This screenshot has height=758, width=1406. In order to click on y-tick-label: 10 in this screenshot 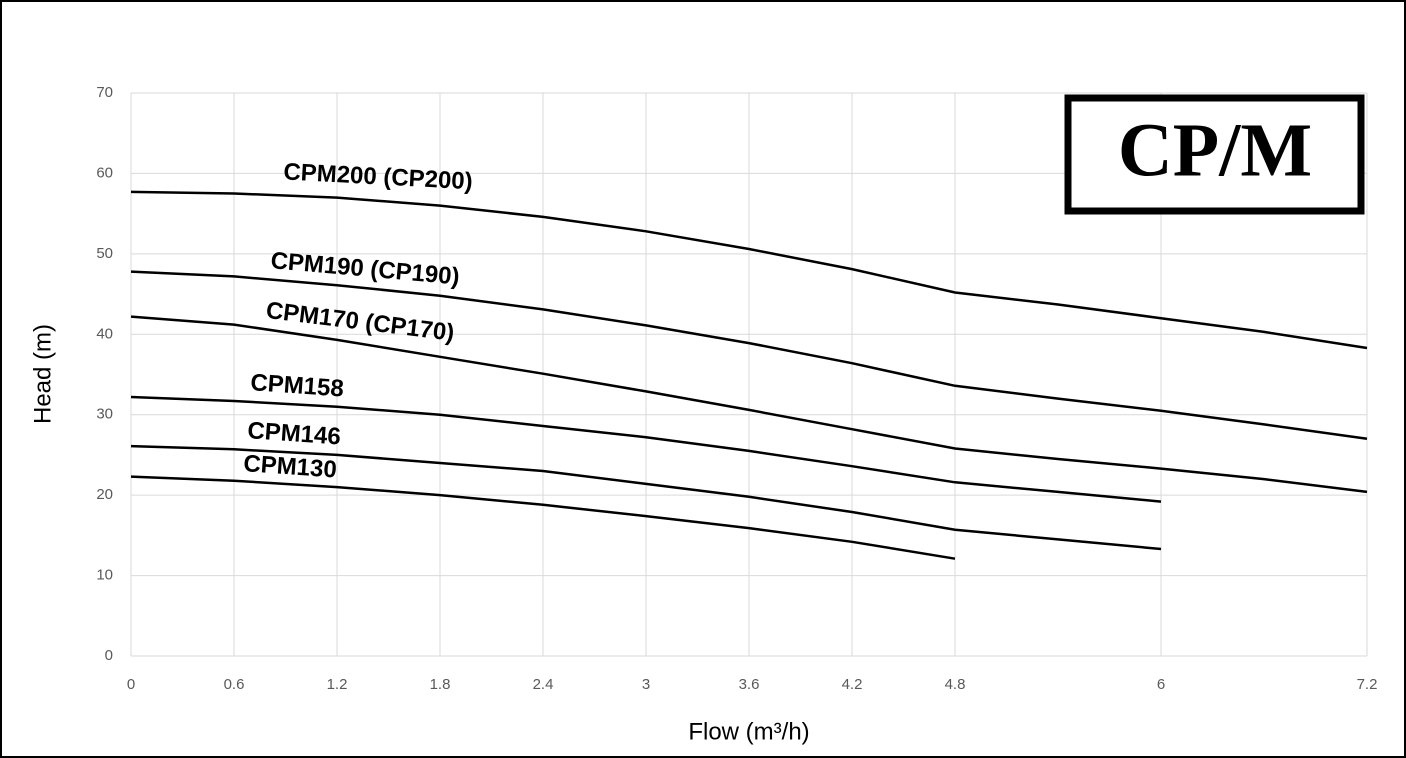, I will do `click(104, 575)`.